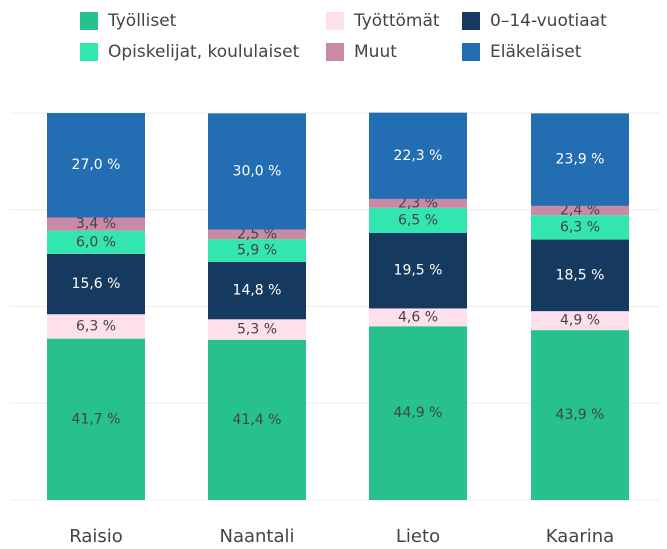  I want to click on x-tick-label: Naantali, so click(256, 536).